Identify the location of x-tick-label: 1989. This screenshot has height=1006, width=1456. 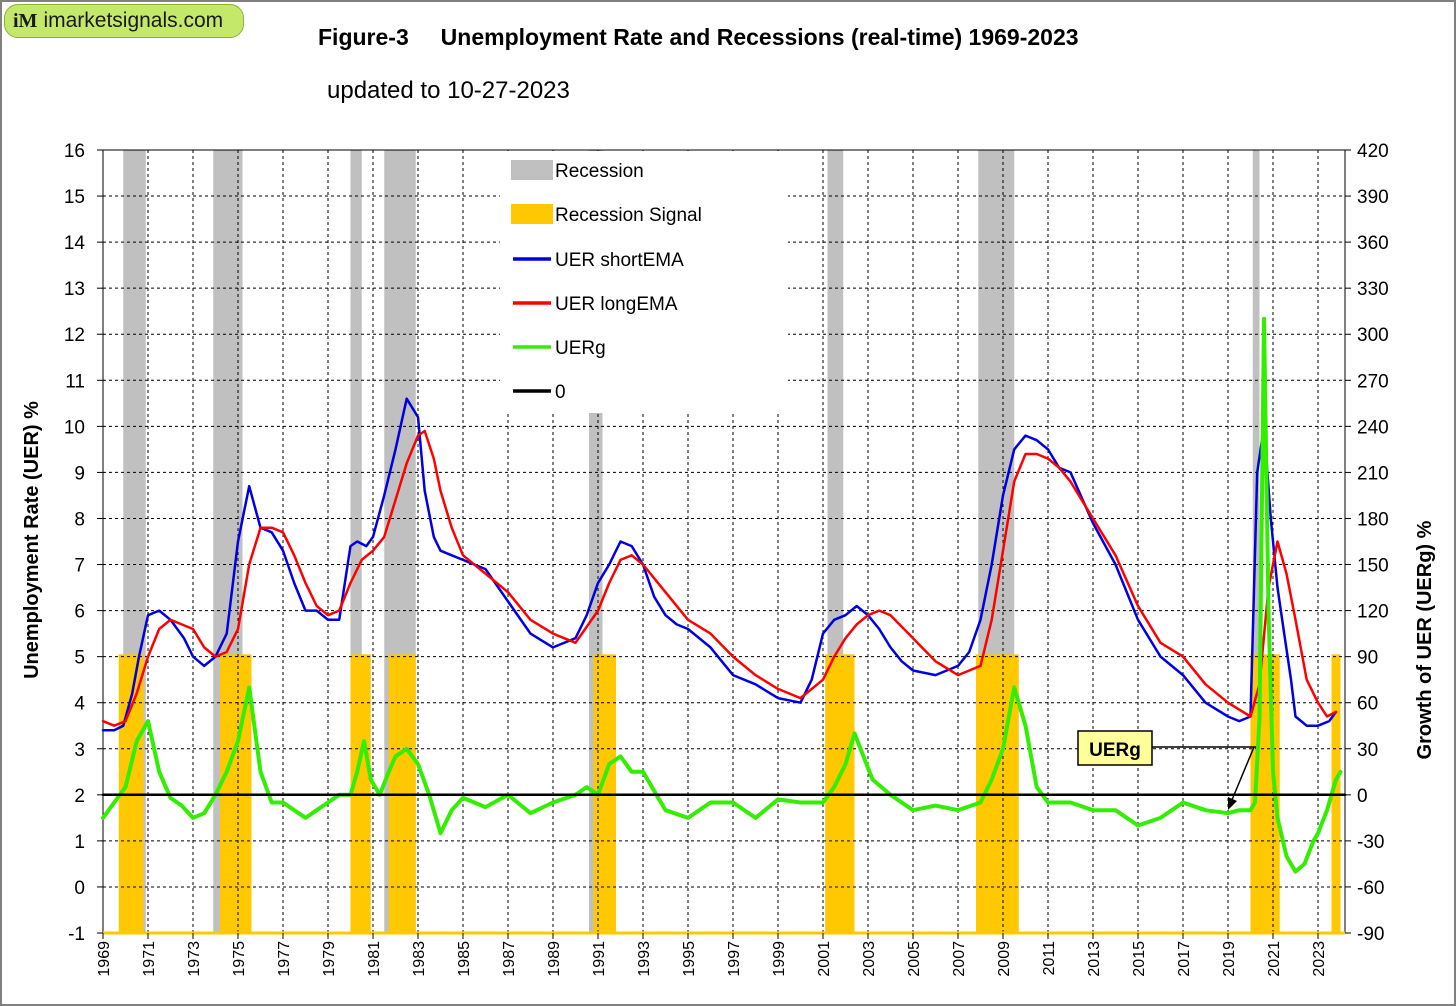
(554, 959).